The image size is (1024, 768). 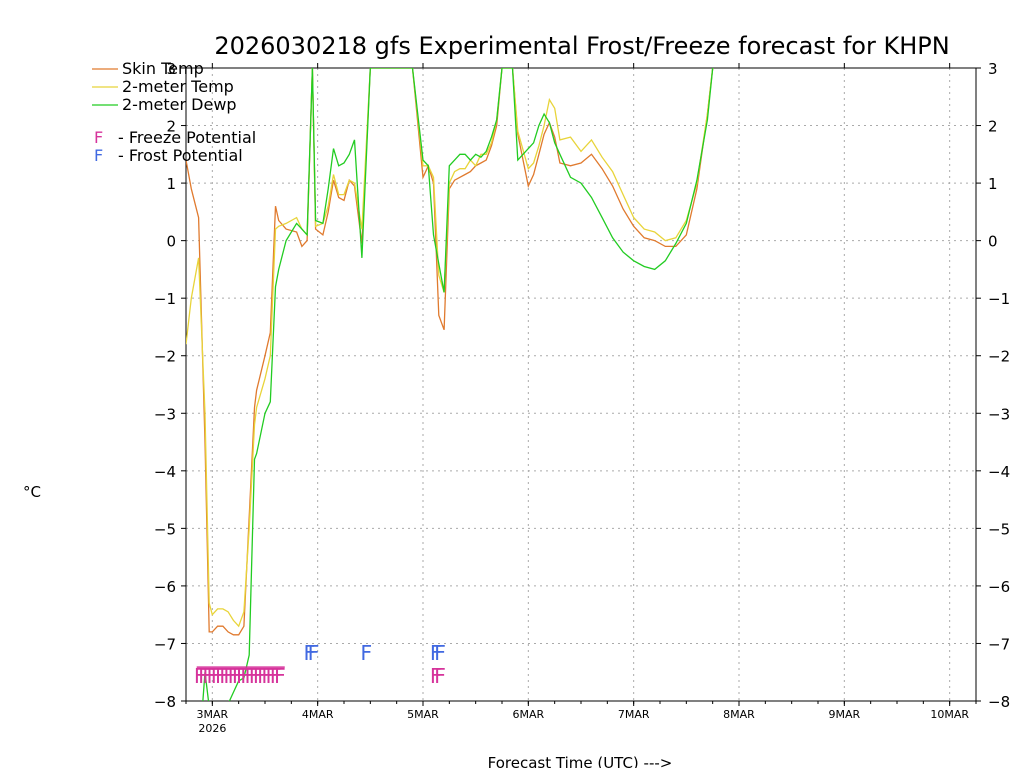 What do you see at coordinates (165, 357) in the screenshot?
I see `y-tick-label-left: −2` at bounding box center [165, 357].